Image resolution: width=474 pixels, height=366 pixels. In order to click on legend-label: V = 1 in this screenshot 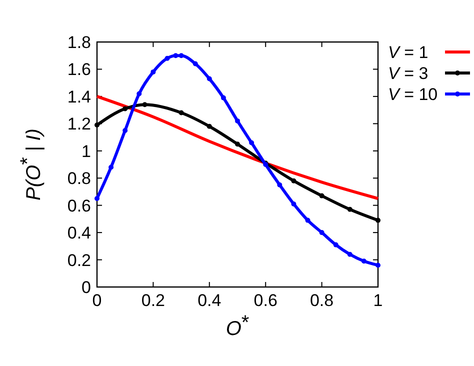, I will do `click(408, 52)`.